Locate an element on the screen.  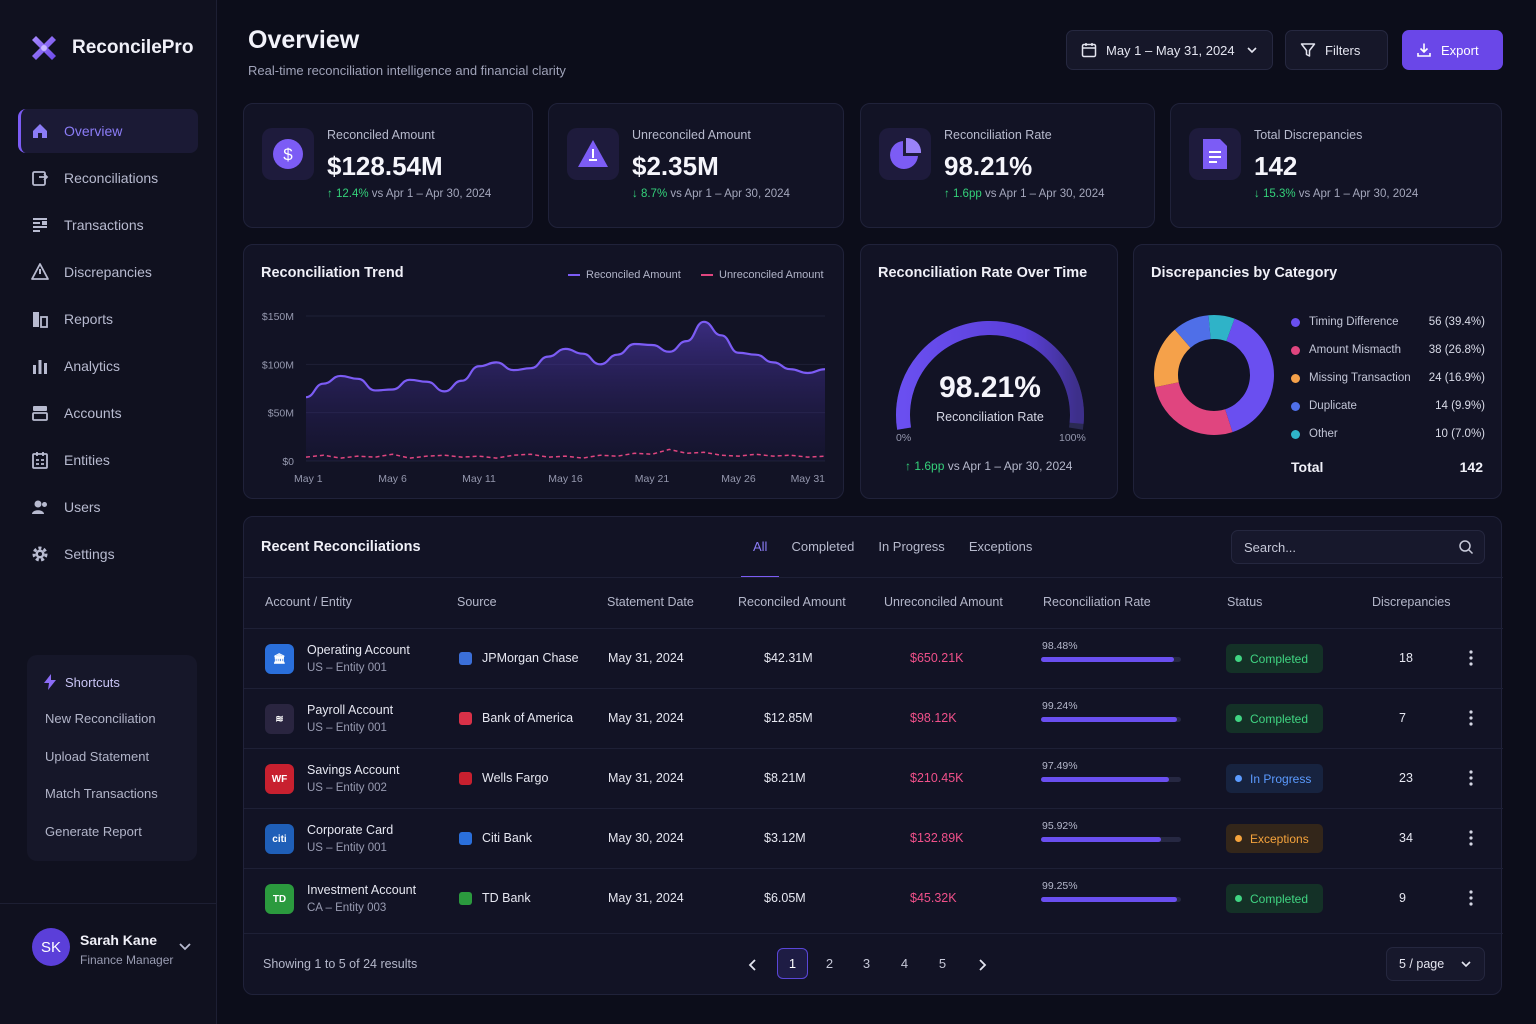
account-name: Corporate Card is located at coordinates (350, 830).